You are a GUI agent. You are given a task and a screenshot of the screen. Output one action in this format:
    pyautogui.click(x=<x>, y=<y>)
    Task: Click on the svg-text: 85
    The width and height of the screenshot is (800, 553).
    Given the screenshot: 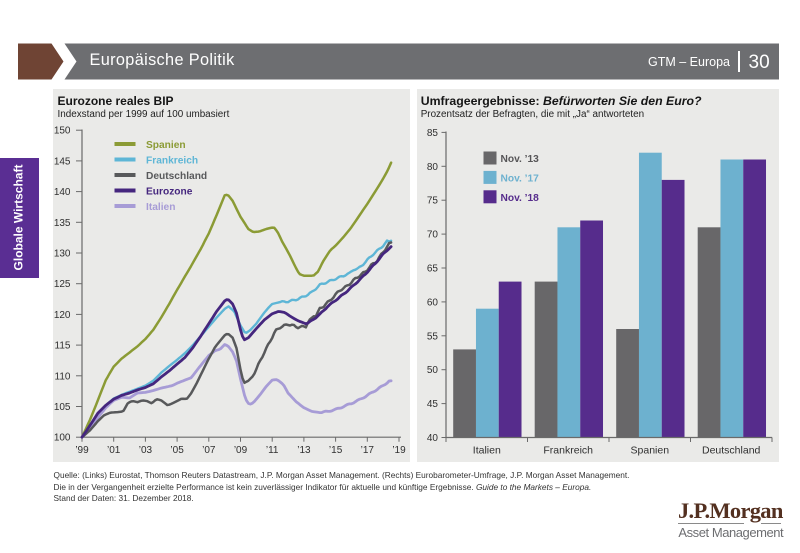 What is the action you would take?
    pyautogui.click(x=433, y=133)
    